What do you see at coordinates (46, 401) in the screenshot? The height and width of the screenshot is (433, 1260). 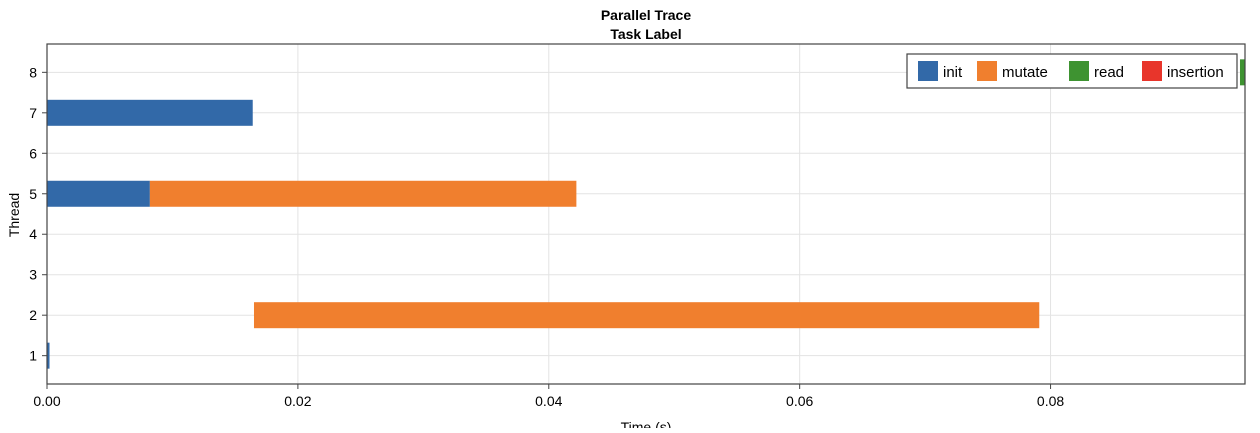 I see `x-tick-label: 0.00` at bounding box center [46, 401].